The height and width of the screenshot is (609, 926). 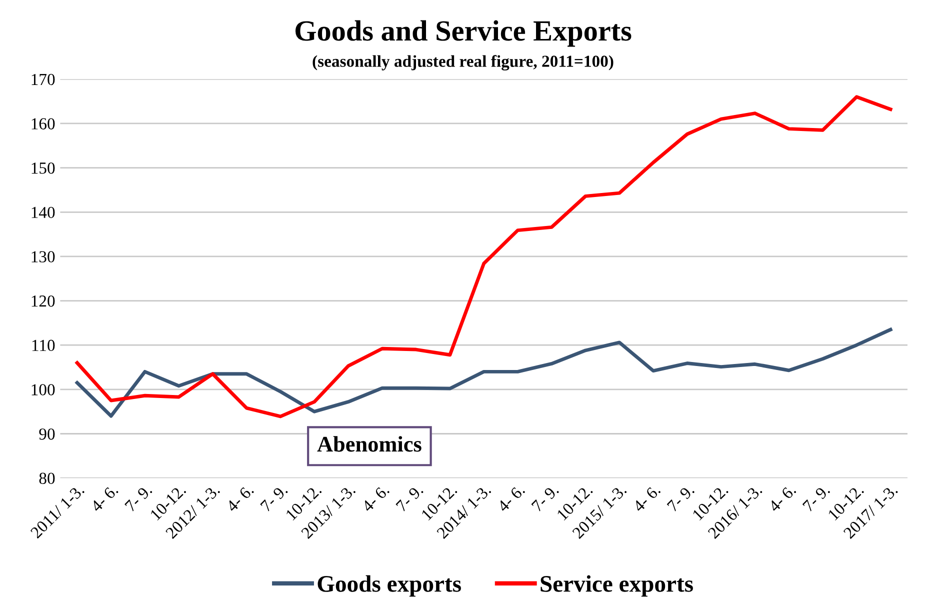 What do you see at coordinates (463, 33) in the screenshot?
I see `chart-title: Goods and Service Exports` at bounding box center [463, 33].